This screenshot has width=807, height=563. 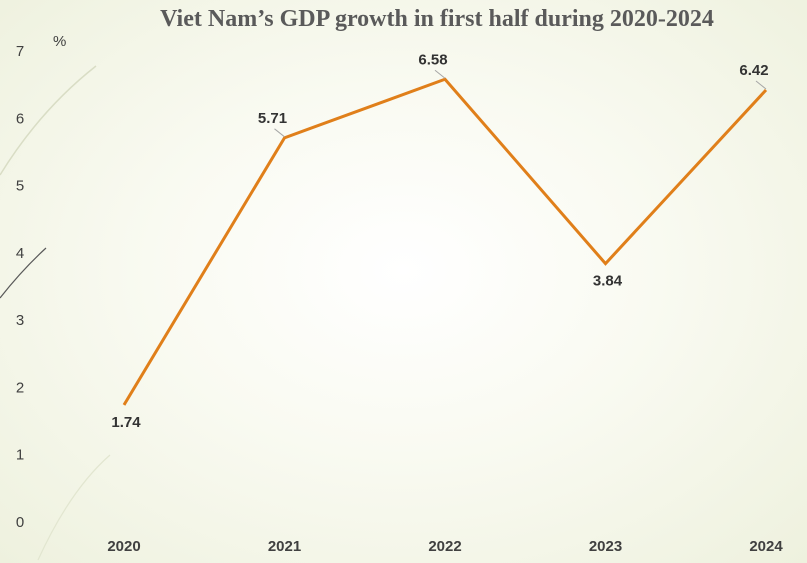 I want to click on x-tick-label: 2024, so click(x=766, y=546).